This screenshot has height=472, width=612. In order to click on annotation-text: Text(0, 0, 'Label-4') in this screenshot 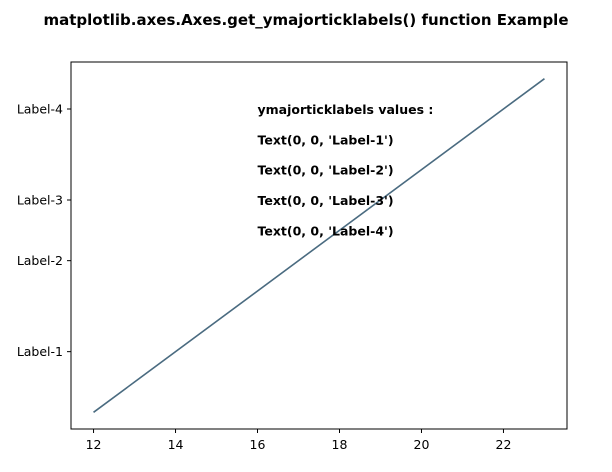, I will do `click(326, 230)`.